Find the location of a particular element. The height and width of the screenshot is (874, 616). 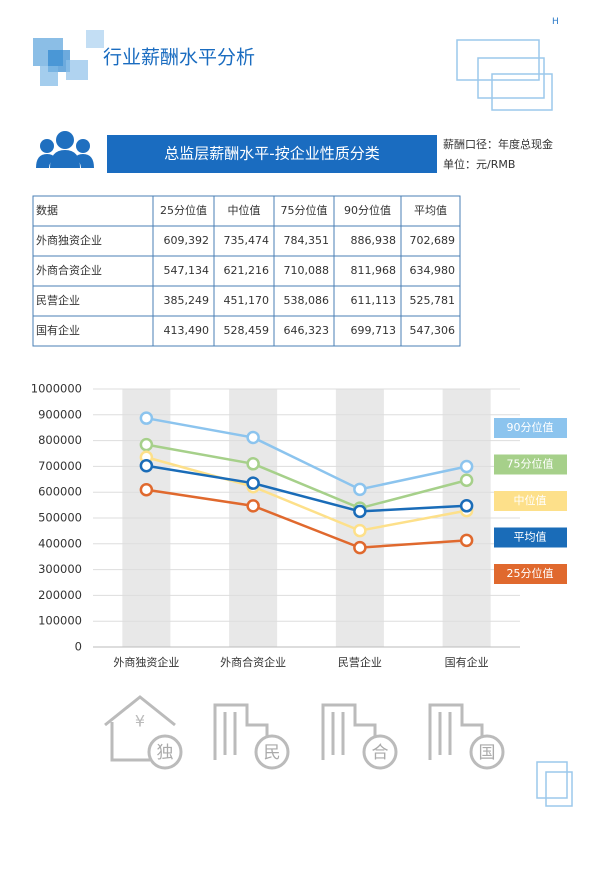

y-tick-label: 100000 is located at coordinates (60, 621).